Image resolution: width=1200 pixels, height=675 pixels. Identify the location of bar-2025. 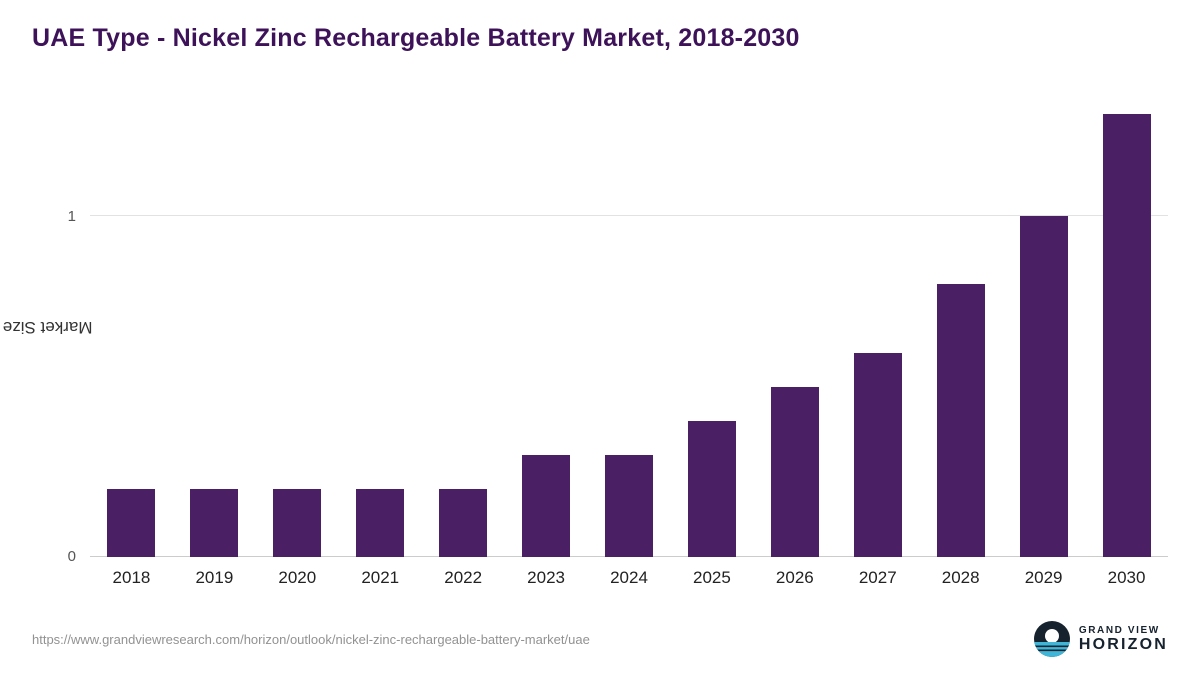
(711, 488).